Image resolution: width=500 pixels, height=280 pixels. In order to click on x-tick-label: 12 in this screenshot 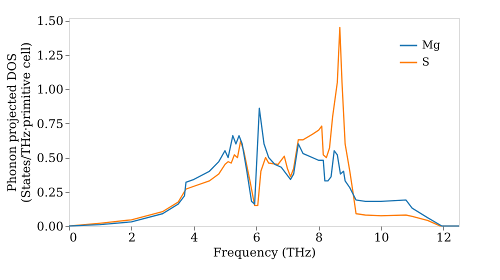, I will do `click(444, 237)`.